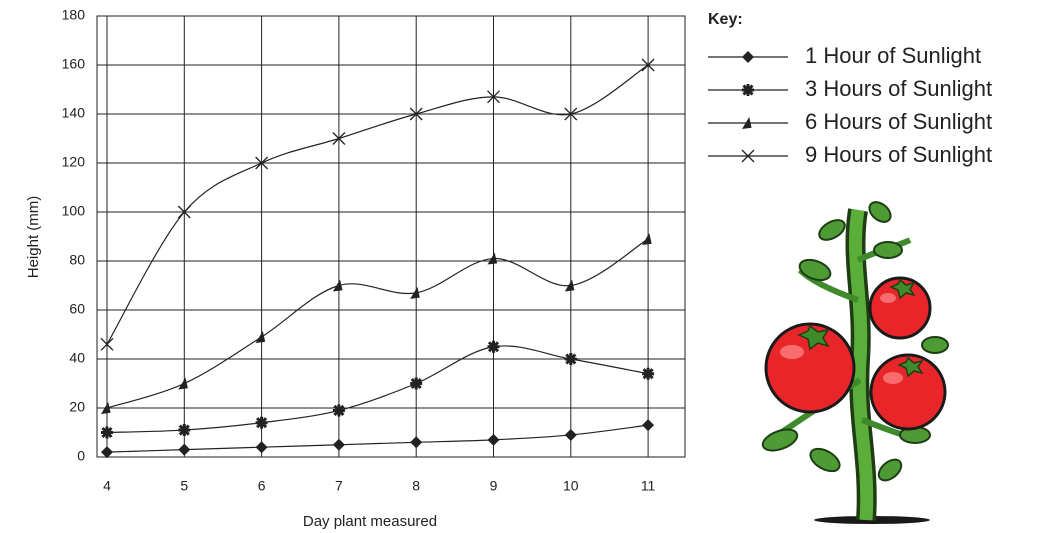  What do you see at coordinates (74, 15) in the screenshot?
I see `y-tick-label: 180` at bounding box center [74, 15].